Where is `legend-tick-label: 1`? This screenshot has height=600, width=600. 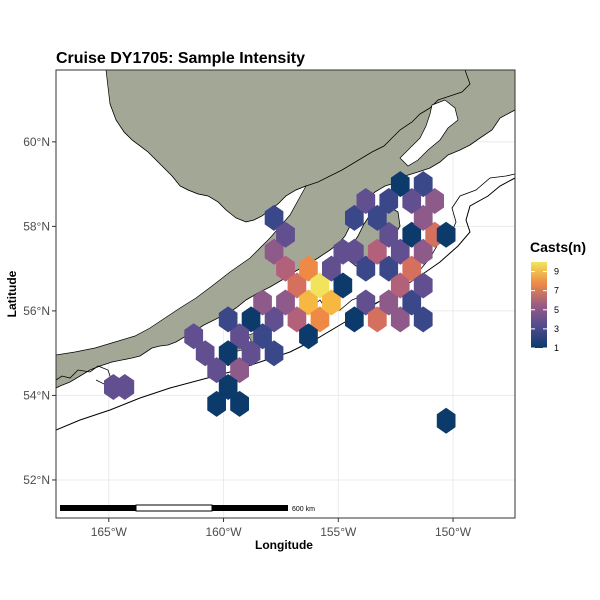
legend-tick-label: 1 is located at coordinates (556, 348).